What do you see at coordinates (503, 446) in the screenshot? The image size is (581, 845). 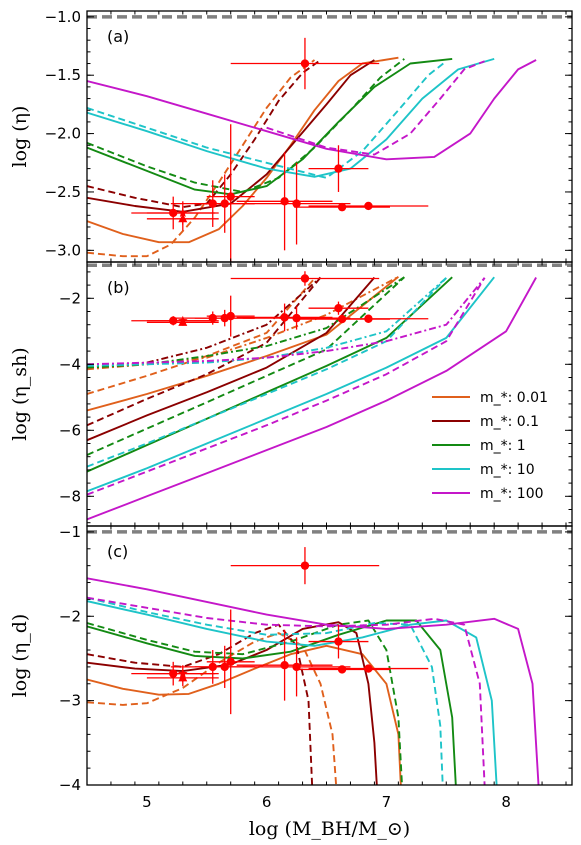 I see `legend-label: m_*: 1` at bounding box center [503, 446].